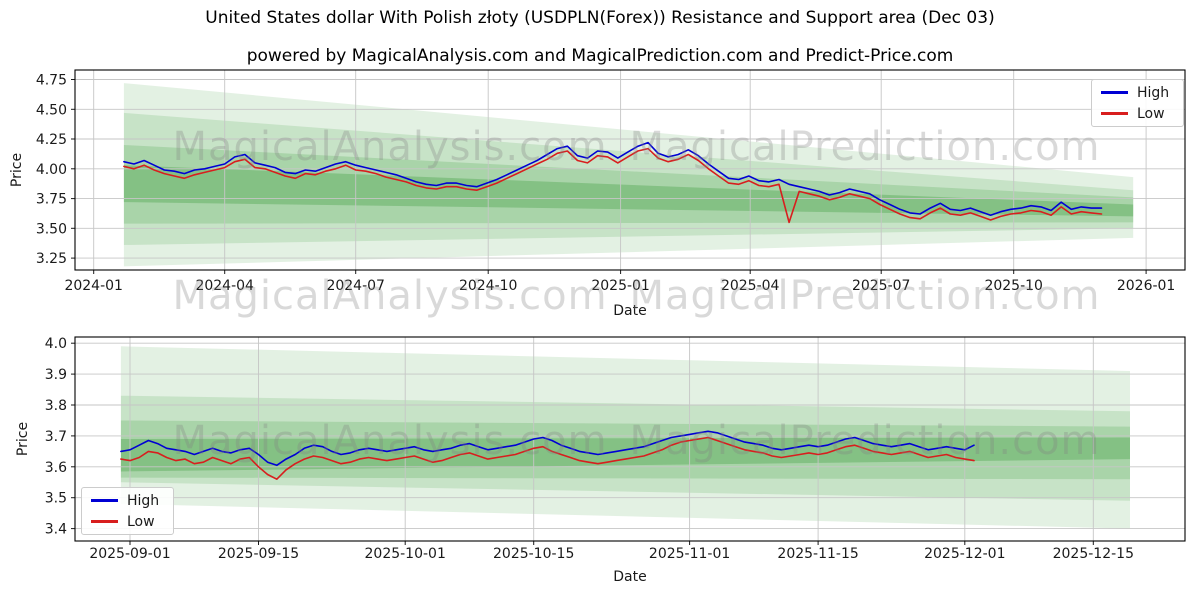 Image resolution: width=1200 pixels, height=600 pixels. I want to click on zoom-chart-high-line, so click(547, 448).